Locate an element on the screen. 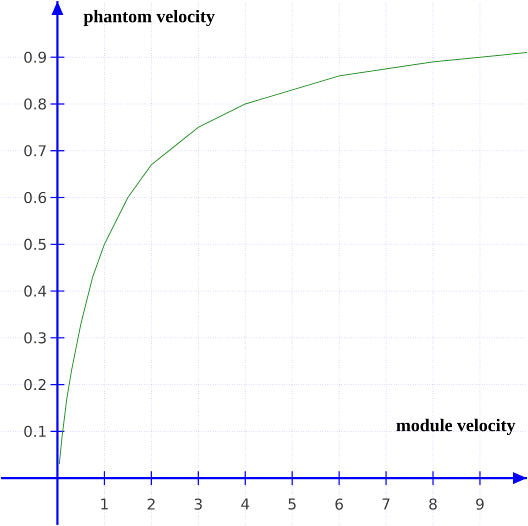 Image resolution: width=528 pixels, height=526 pixels. x-tick-label: 5 is located at coordinates (292, 504).